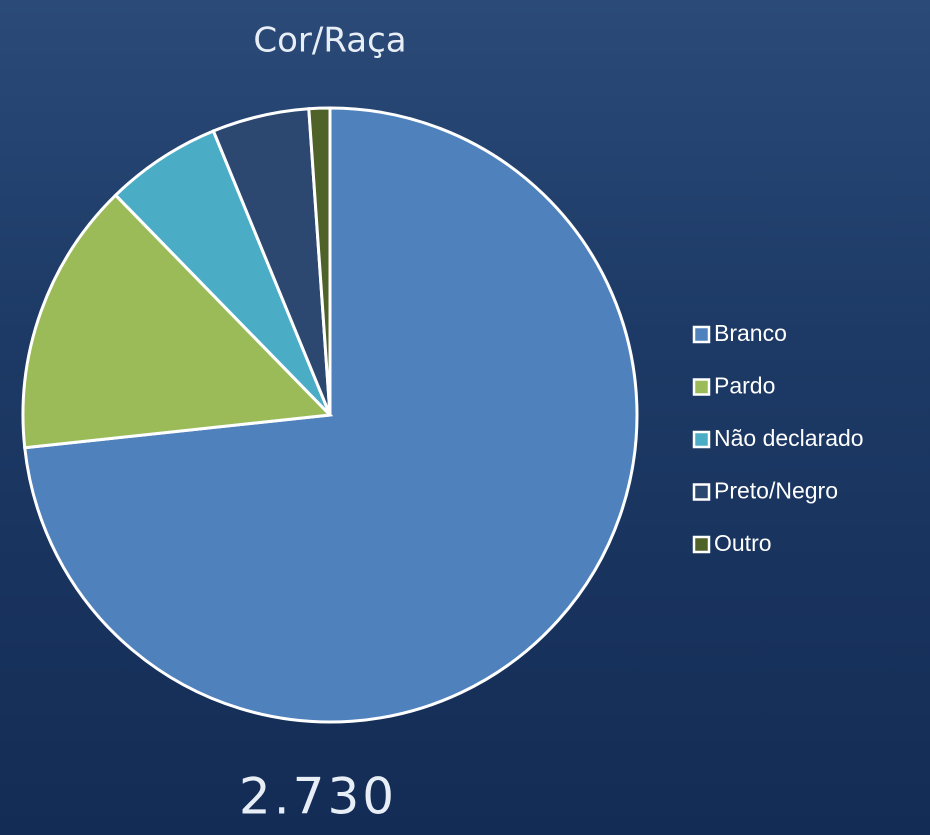 The width and height of the screenshot is (930, 835). Describe the element at coordinates (329, 41) in the screenshot. I see `chart-title: Cor/Raça` at that location.